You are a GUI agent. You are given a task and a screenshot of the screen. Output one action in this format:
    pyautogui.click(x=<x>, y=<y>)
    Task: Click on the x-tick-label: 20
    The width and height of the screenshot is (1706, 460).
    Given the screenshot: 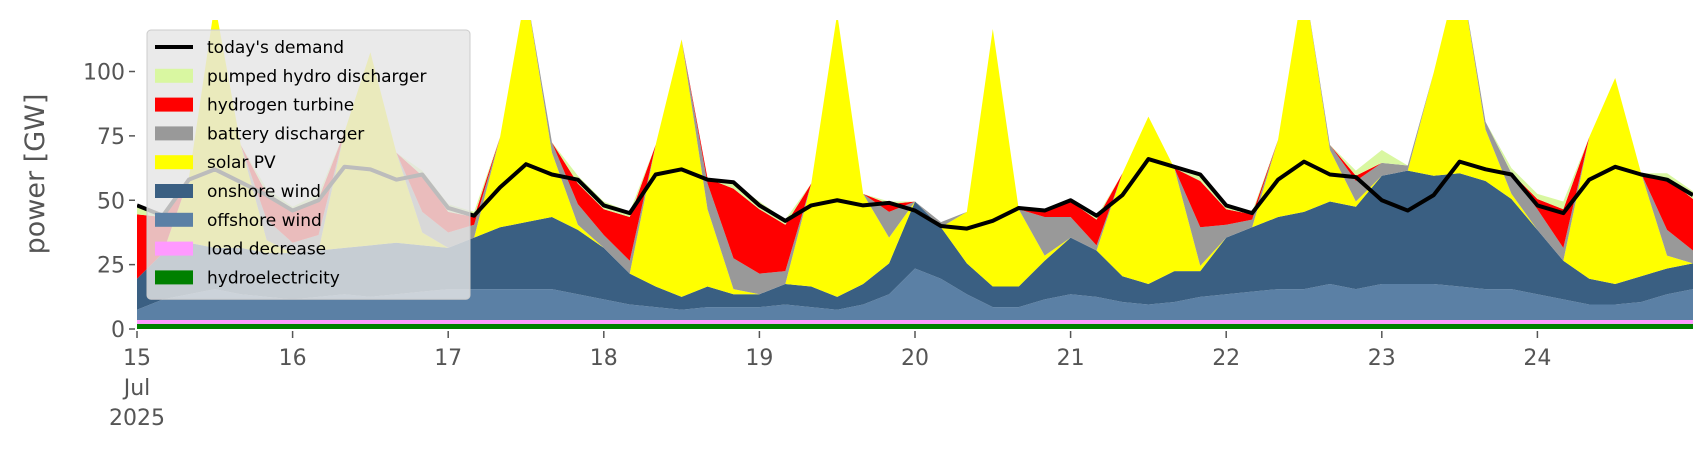 What is the action you would take?
    pyautogui.click(x=915, y=358)
    